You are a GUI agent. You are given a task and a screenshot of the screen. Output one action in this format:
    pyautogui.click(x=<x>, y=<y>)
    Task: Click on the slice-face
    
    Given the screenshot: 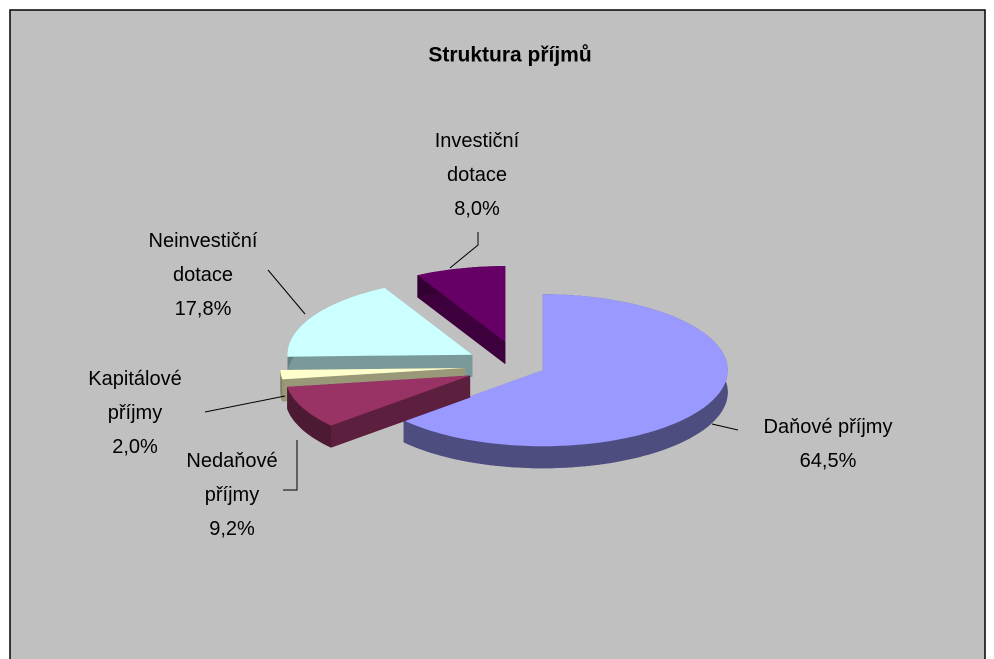 What is the action you would take?
    pyautogui.click(x=461, y=320)
    